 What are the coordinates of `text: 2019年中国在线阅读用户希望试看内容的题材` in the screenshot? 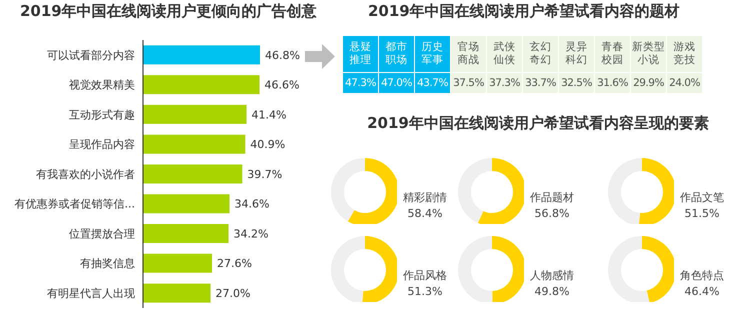 It's located at (524, 11).